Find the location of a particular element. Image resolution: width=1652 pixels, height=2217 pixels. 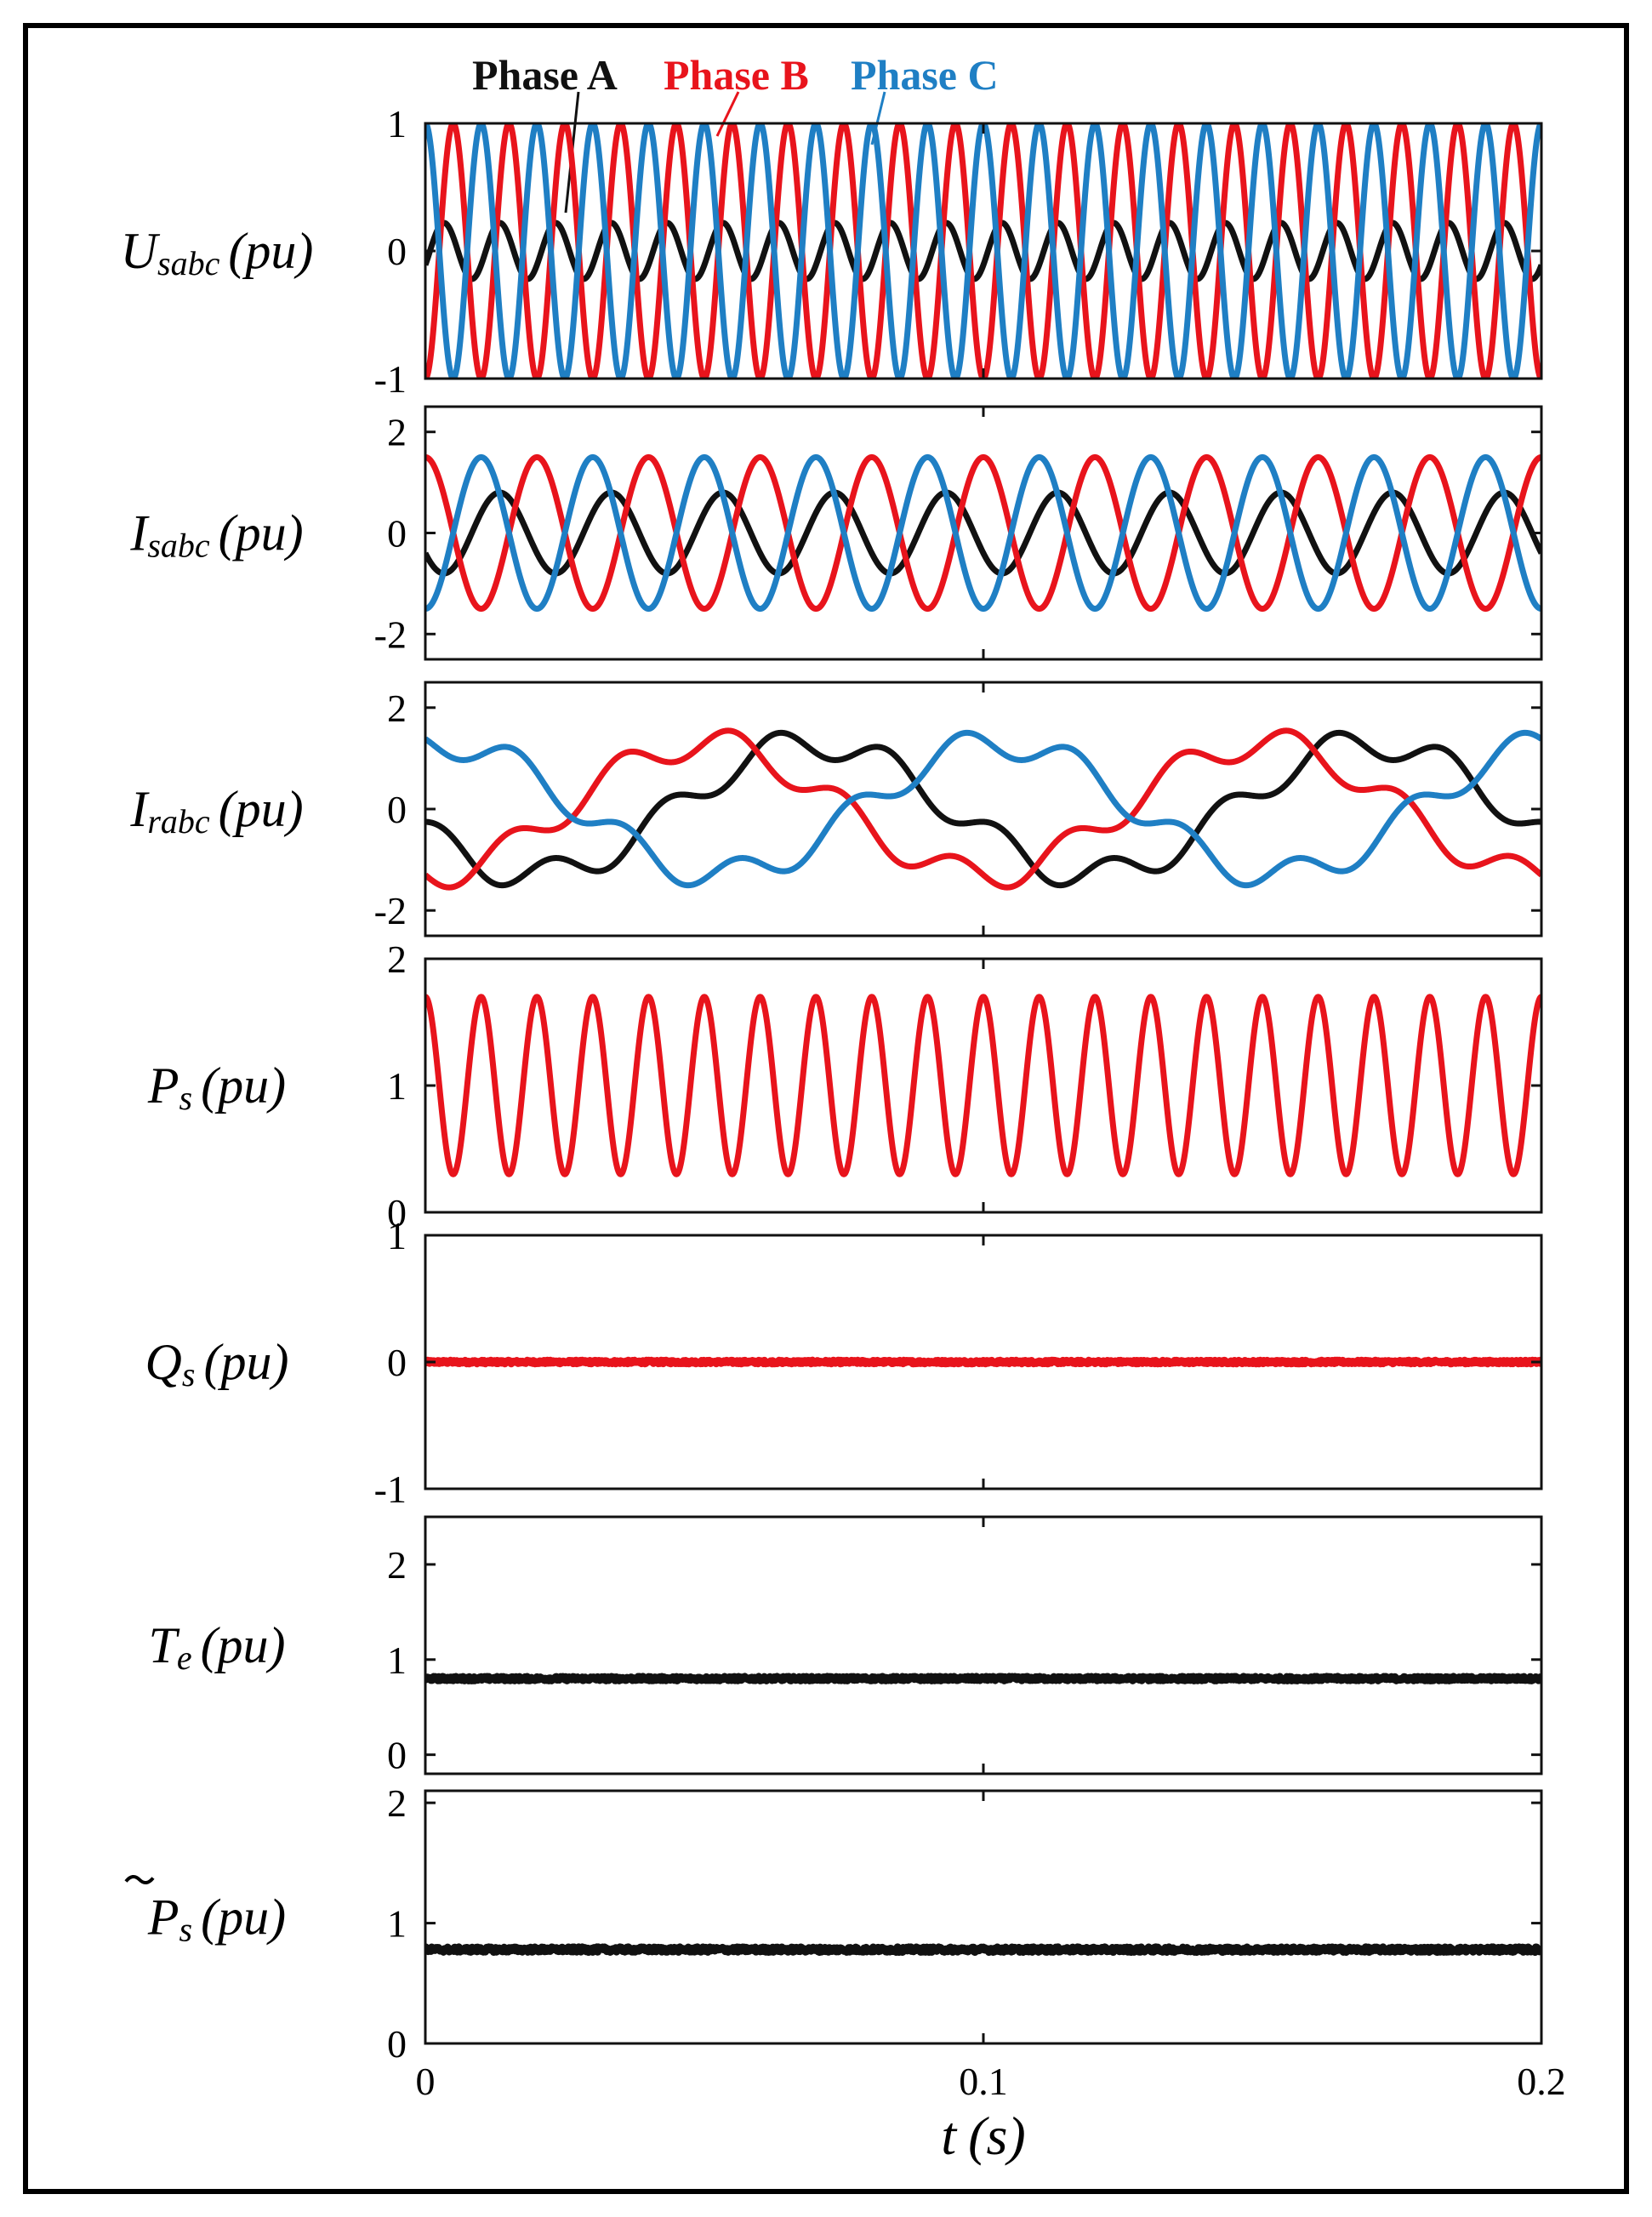

y-axis-label: Qs (pu) is located at coordinates (217, 1363).